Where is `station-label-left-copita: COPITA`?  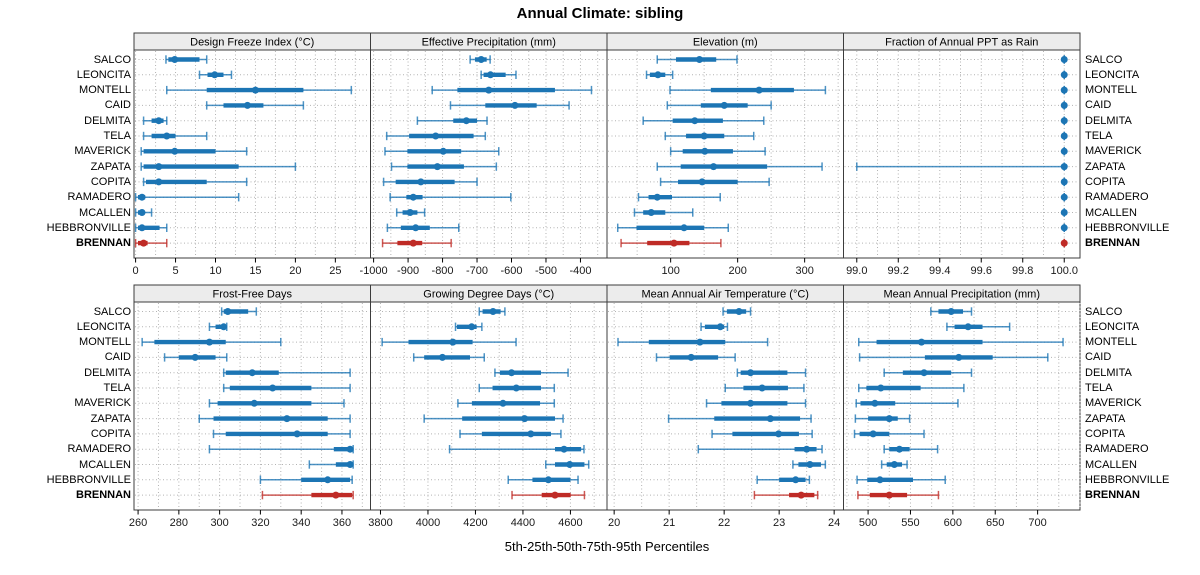 station-label-left-copita: COPITA is located at coordinates (110, 181).